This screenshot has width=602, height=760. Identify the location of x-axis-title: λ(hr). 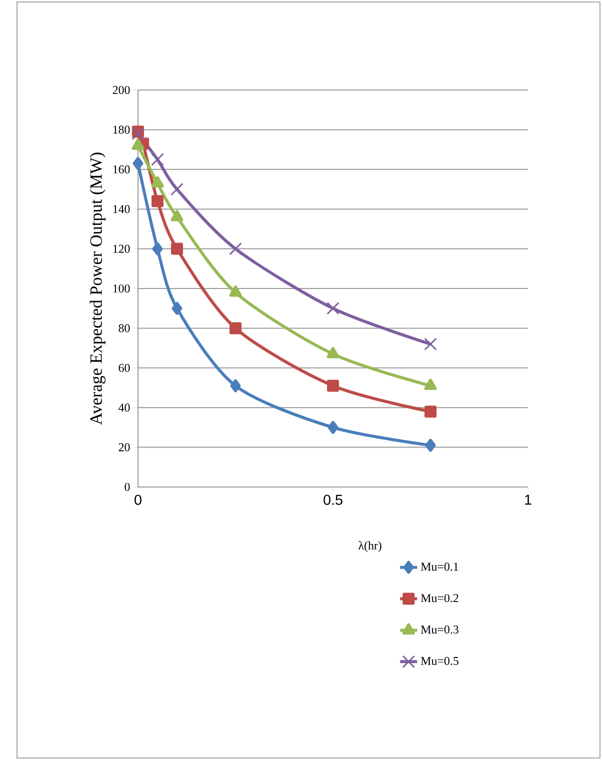
(370, 546).